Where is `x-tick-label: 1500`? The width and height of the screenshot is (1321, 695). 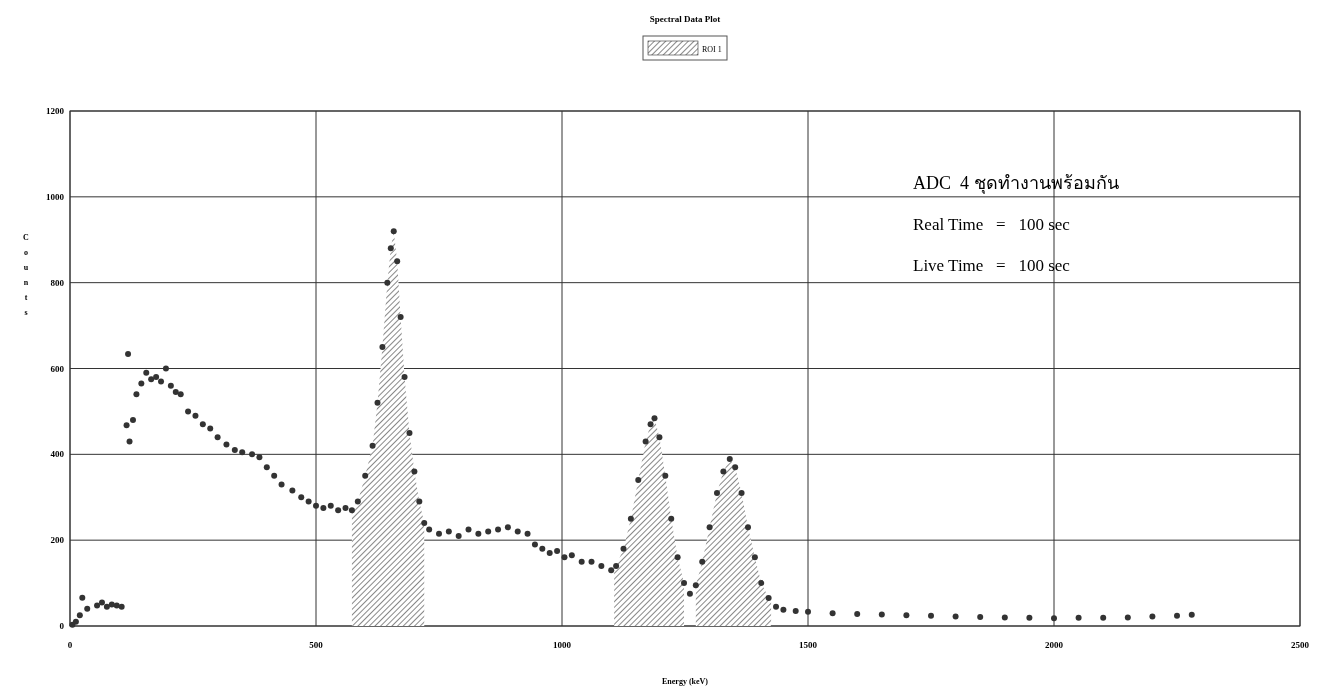 x-tick-label: 1500 is located at coordinates (808, 645).